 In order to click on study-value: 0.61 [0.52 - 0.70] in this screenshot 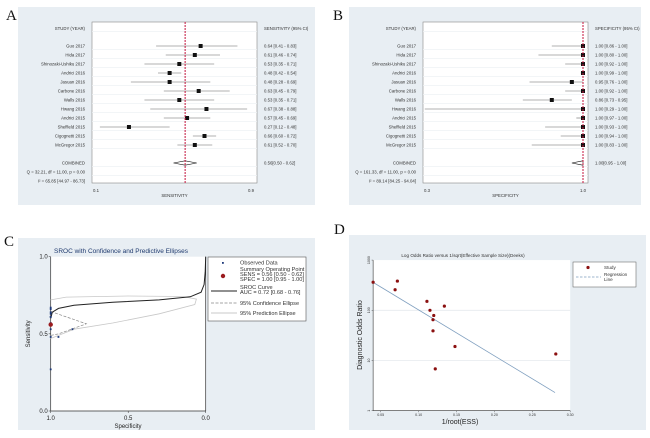, I will do `click(280, 145)`.